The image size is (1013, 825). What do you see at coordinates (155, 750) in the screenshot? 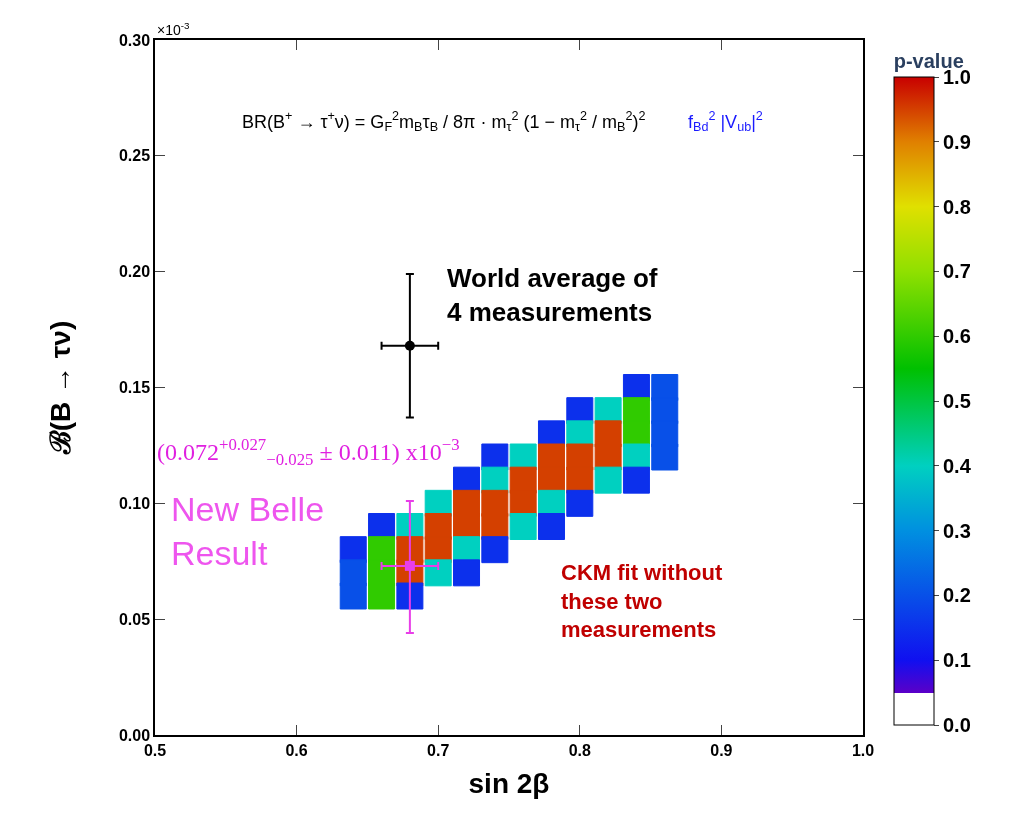
I see `x-tick-label: 0.5` at bounding box center [155, 750].